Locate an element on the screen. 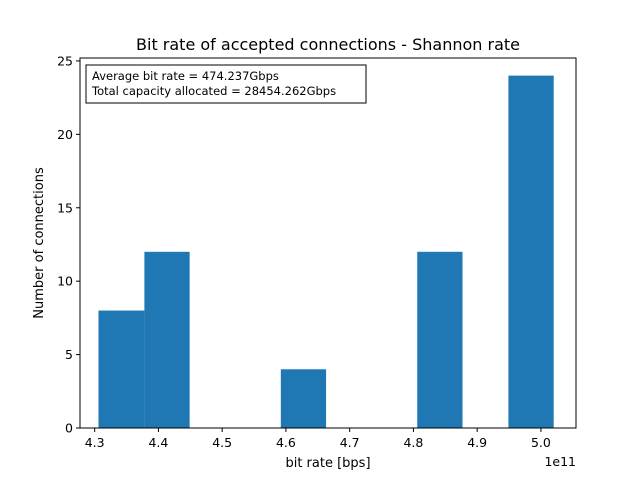 The image size is (640, 480). annotation-average-bit-rate: Average bit rate = 474.237Gbps is located at coordinates (185, 76).